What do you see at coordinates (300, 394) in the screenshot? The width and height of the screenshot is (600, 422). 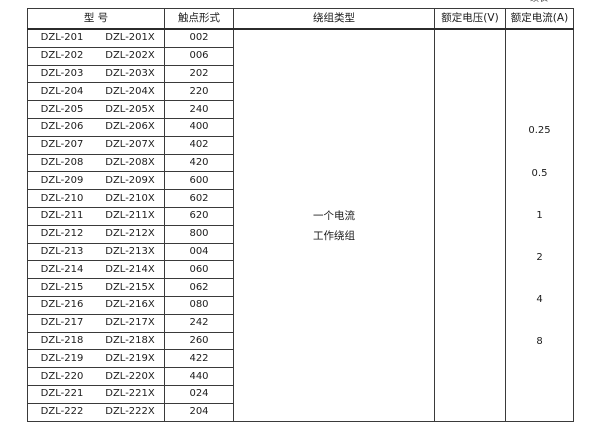 I see `table-row: DZL-221 DZL-221X 024` at bounding box center [300, 394].